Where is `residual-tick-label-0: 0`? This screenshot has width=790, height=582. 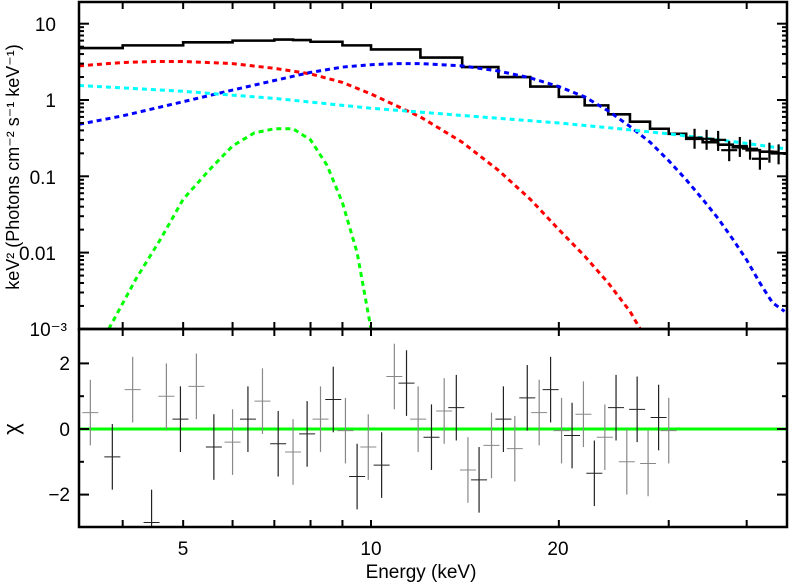
residual-tick-label-0: 0 is located at coordinates (64, 430).